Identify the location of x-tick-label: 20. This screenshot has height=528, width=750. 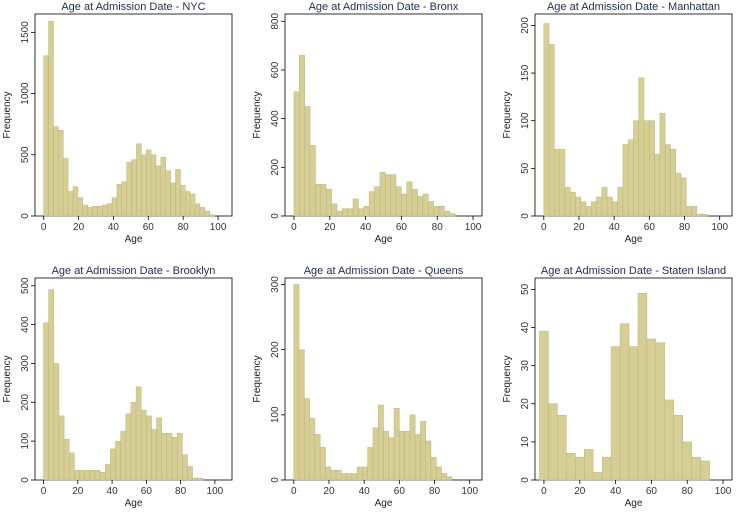
(330, 227).